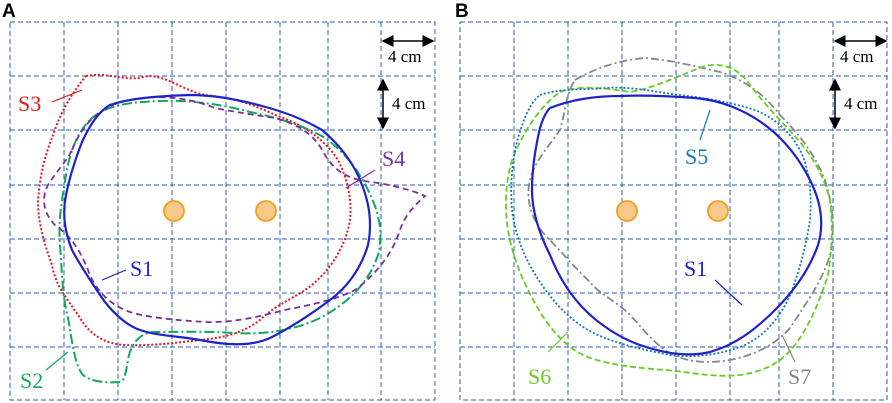 This screenshot has height=403, width=892. What do you see at coordinates (29, 103) in the screenshot?
I see `label-s3: S3` at bounding box center [29, 103].